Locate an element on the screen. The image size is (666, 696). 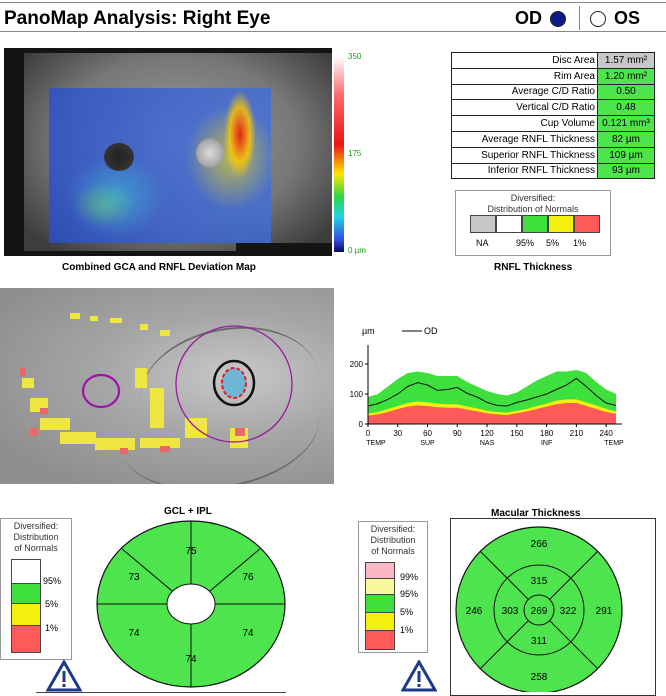
od-selector: OD is located at coordinates (540, 18).